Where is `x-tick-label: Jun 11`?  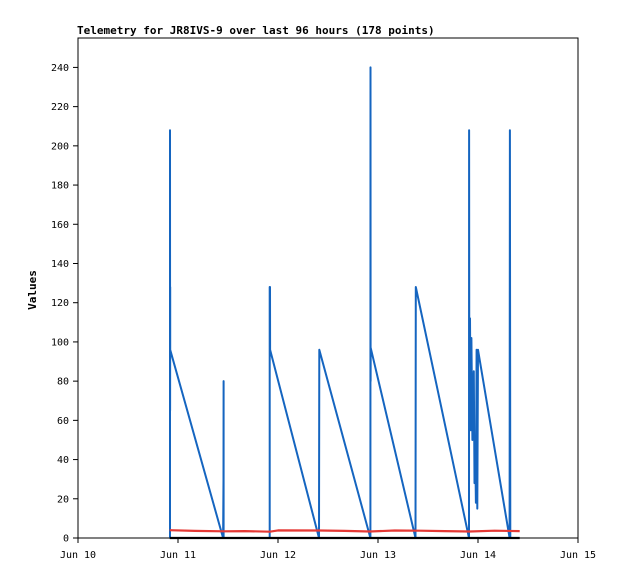 x-tick-label: Jun 11 is located at coordinates (178, 555).